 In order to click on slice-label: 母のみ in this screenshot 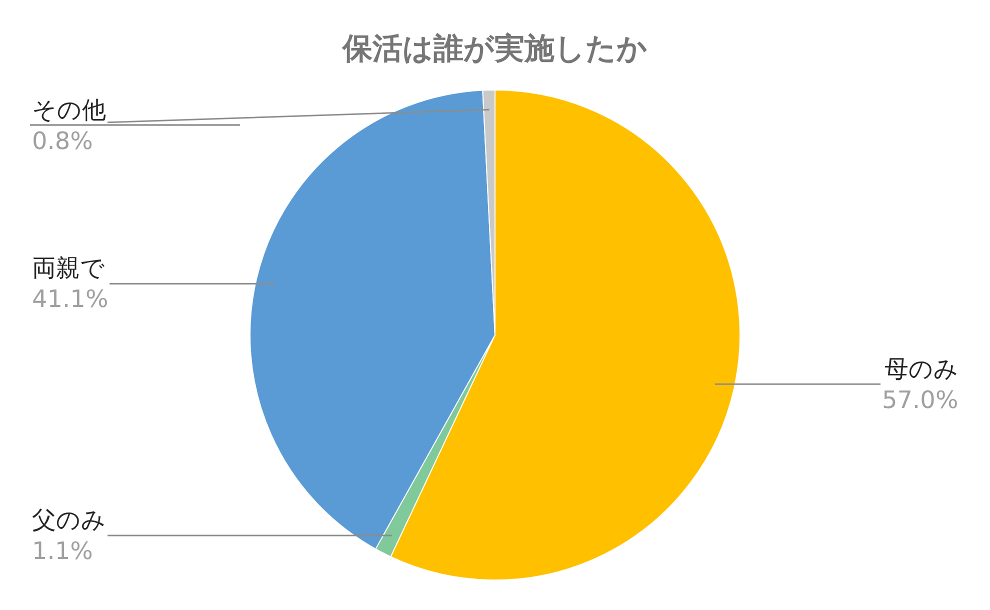, I will do `click(921, 369)`.